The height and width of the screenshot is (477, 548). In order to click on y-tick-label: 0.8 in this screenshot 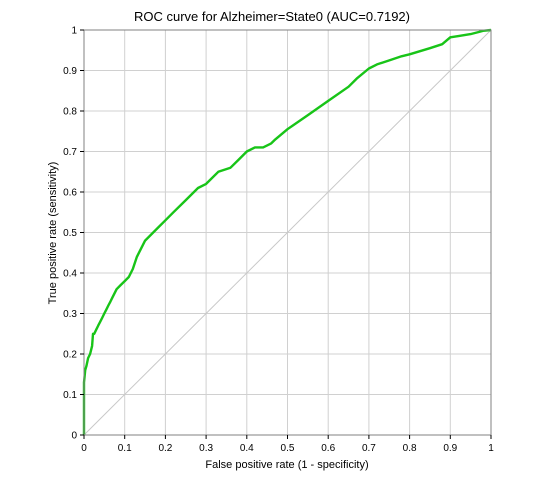, I will do `click(70, 112)`.